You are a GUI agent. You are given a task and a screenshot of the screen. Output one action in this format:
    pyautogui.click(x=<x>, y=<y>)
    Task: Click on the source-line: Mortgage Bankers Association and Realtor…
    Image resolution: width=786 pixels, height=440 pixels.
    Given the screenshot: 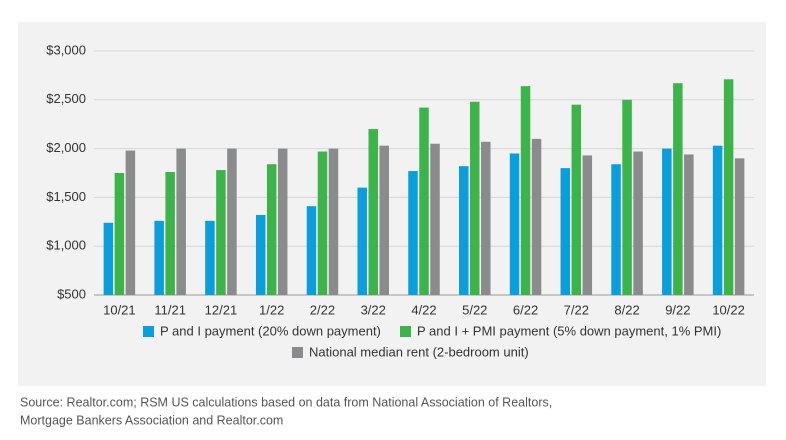 What is the action you would take?
    pyautogui.click(x=151, y=420)
    